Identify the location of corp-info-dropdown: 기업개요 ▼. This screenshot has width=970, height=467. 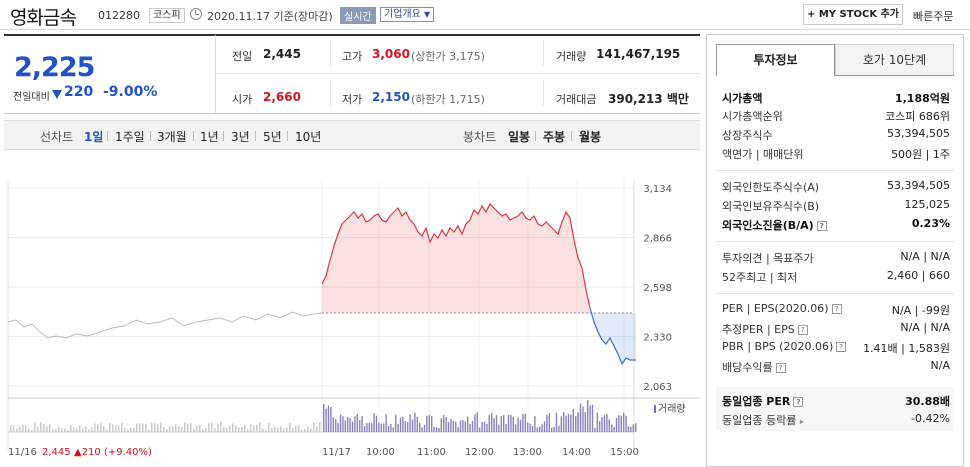
(407, 14).